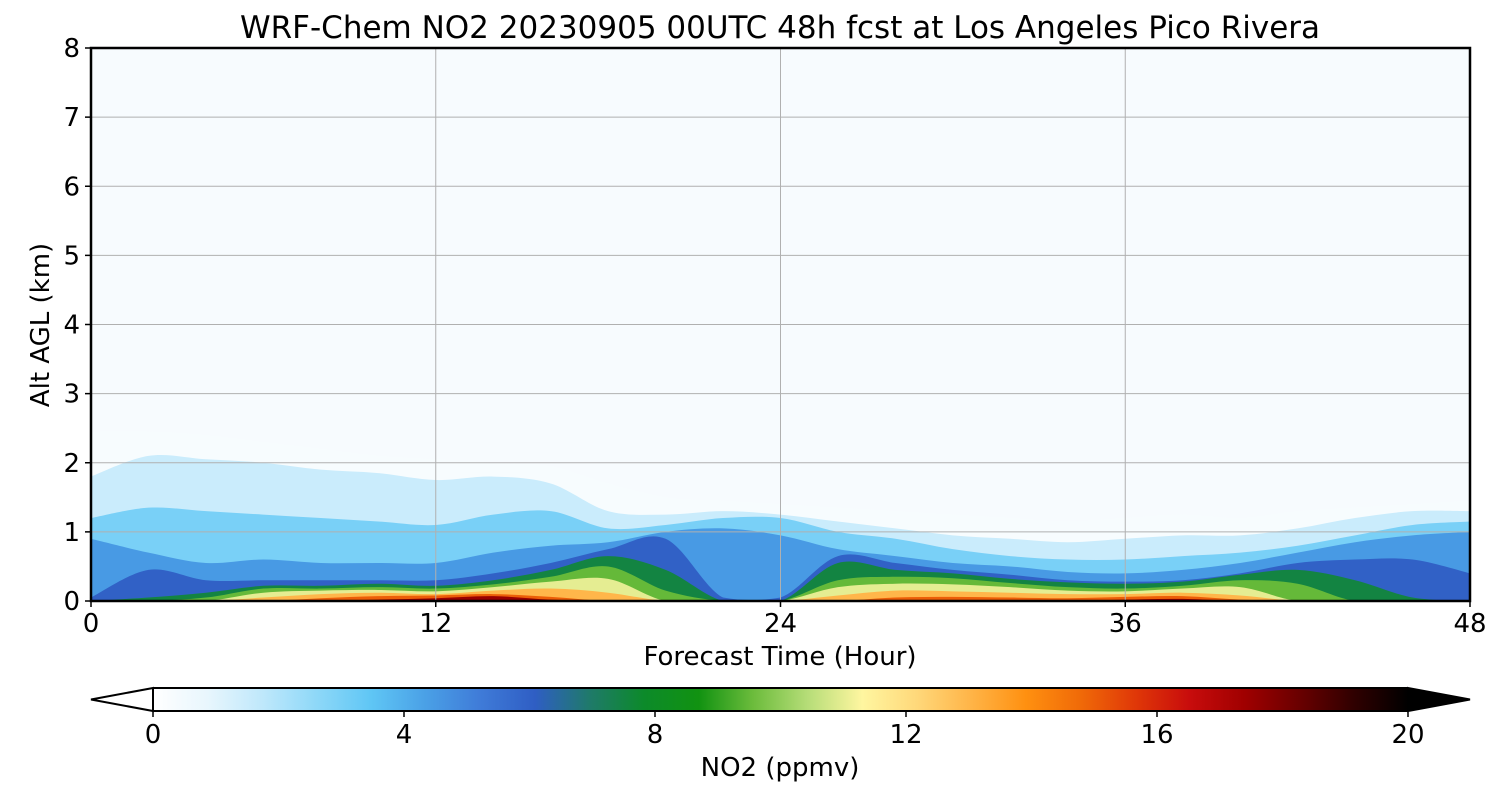 This screenshot has height=804, width=1500. I want to click on y-tick-label: 7, so click(71, 118).